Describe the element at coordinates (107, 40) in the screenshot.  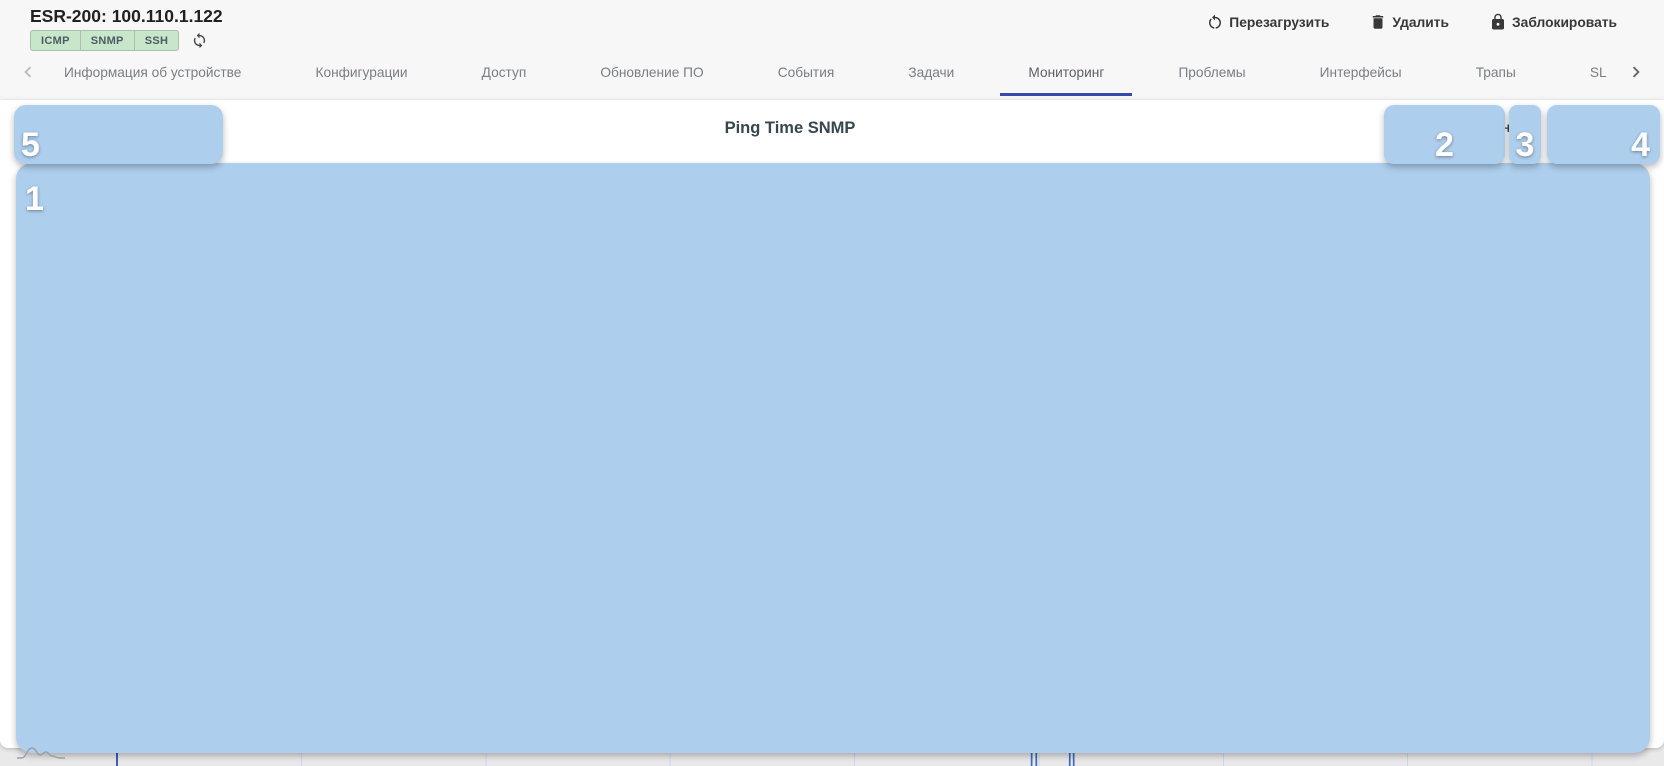
I see `badge-snmp: SNMP` at that location.